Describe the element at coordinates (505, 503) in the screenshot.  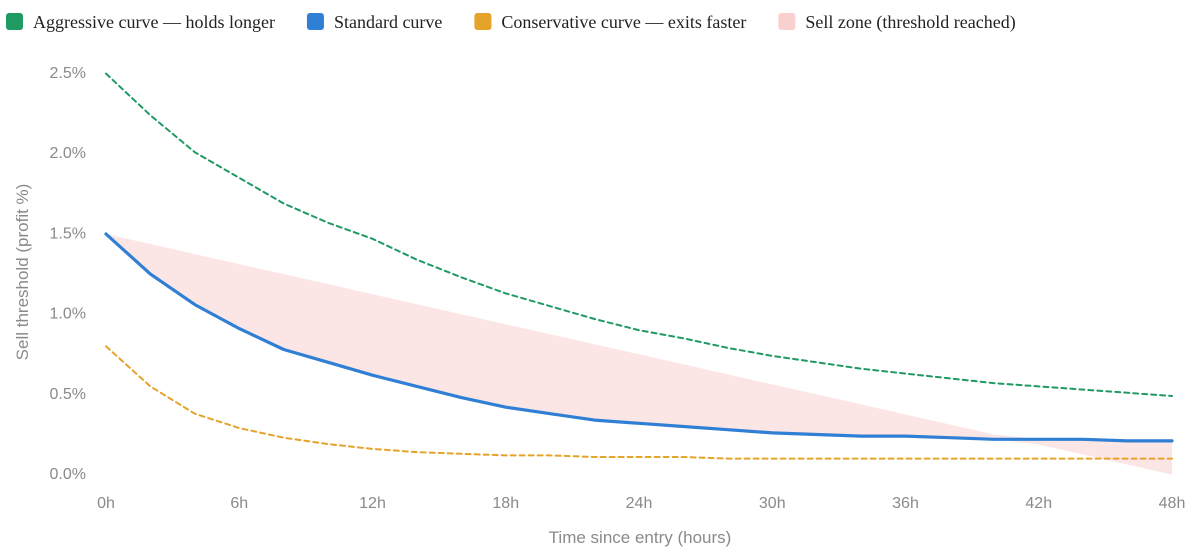
I see `x-tick-label: 18h` at that location.